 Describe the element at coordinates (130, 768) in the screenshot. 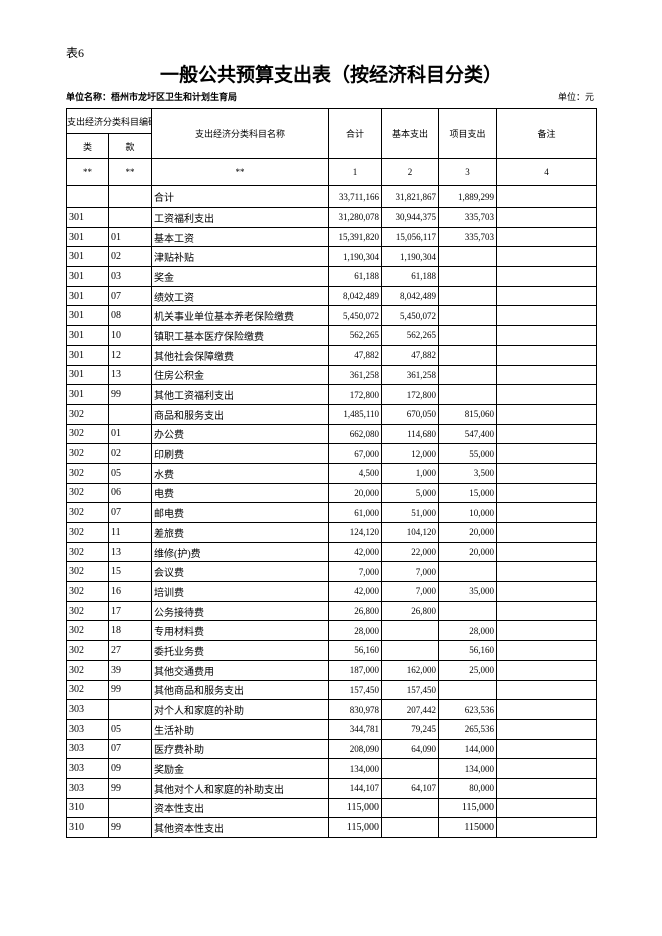

I see `code-cell: 09` at that location.